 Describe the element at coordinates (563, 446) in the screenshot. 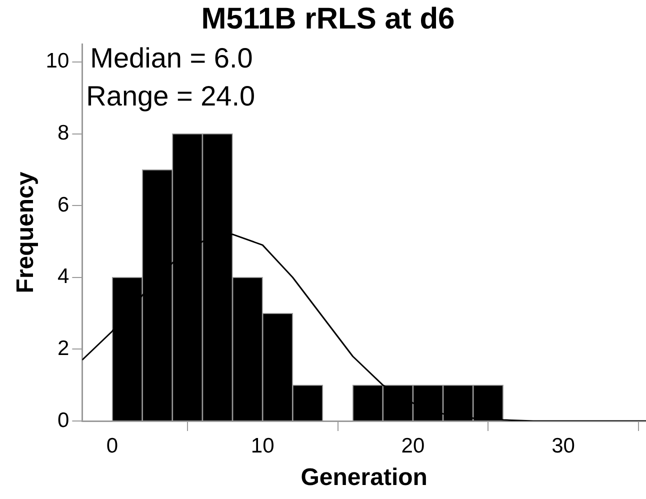

I see `x-tick-label: 30` at that location.